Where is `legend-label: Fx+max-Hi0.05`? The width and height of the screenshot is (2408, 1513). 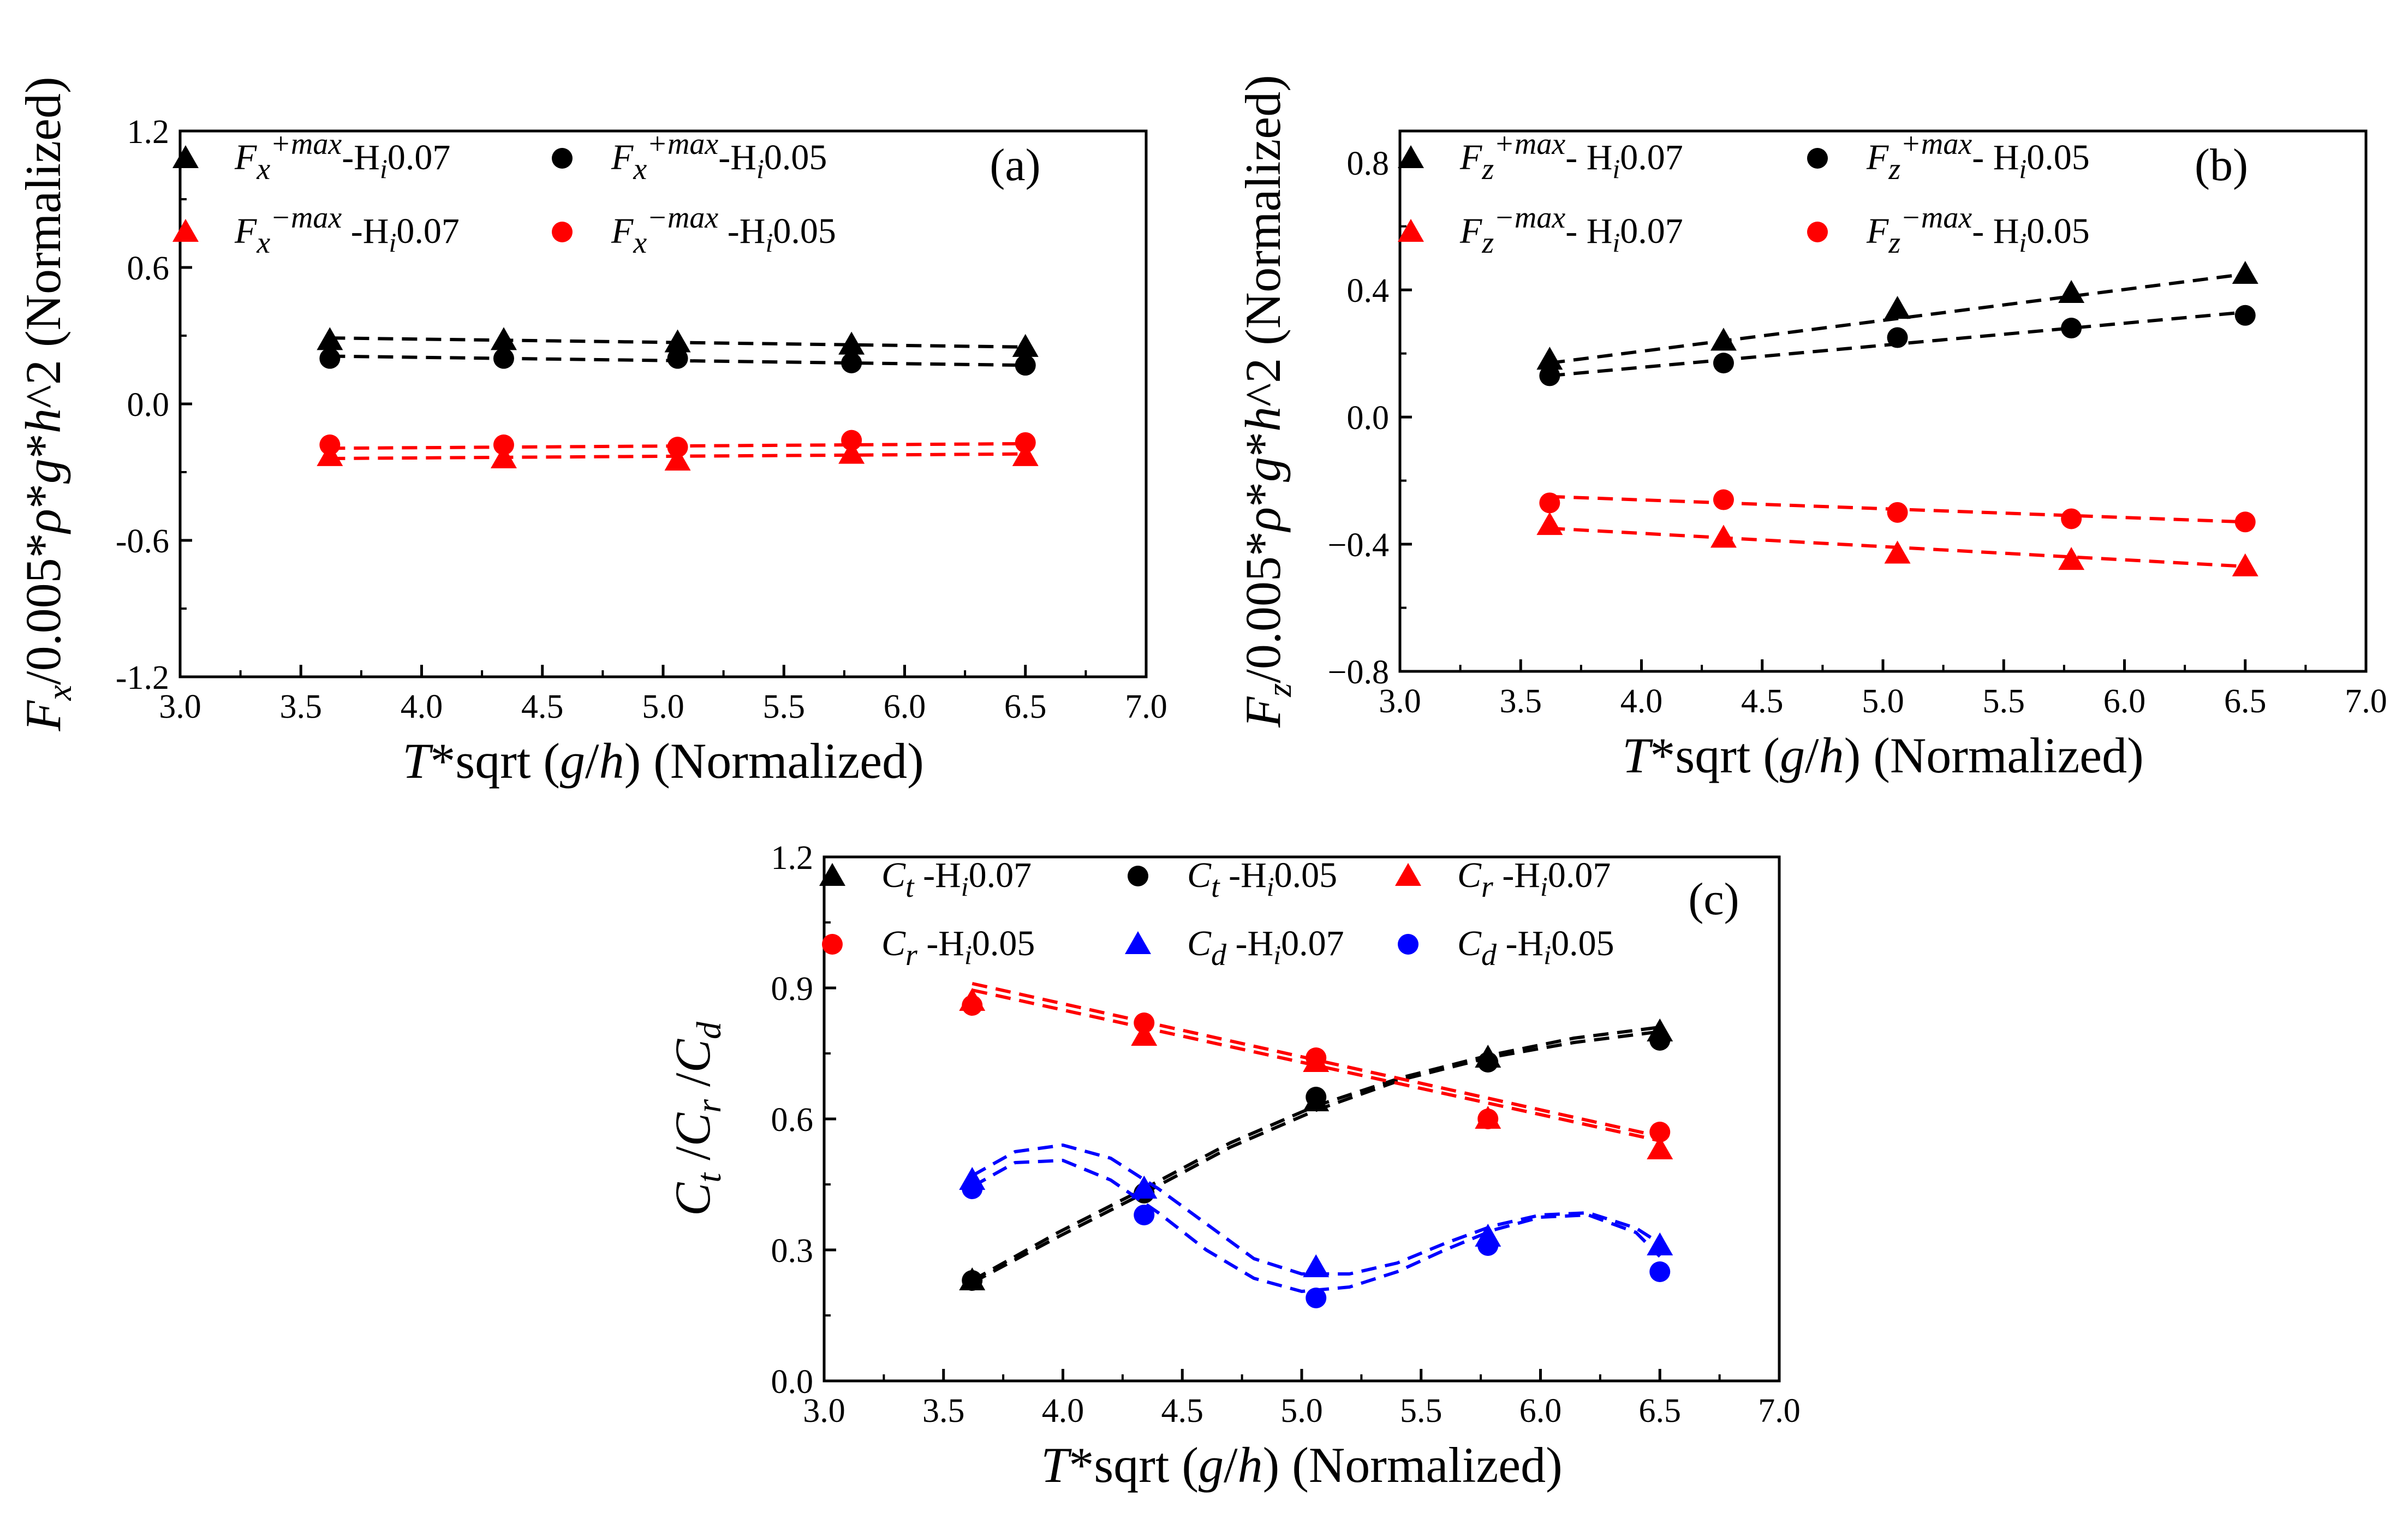
legend-label: Fx+max-Hi0.05 is located at coordinates (719, 156).